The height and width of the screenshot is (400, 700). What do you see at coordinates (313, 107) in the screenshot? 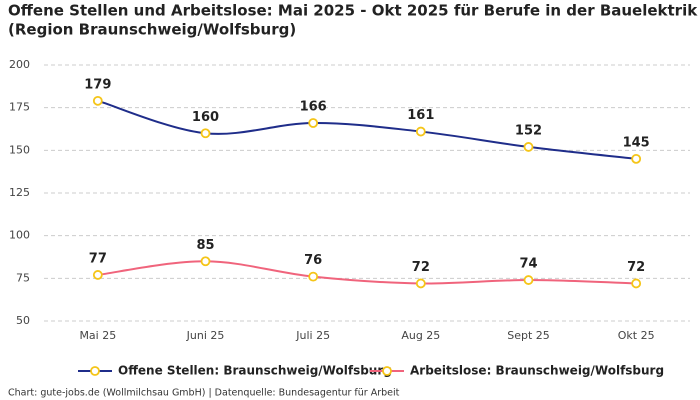
I see `value-label: 166` at bounding box center [313, 107].